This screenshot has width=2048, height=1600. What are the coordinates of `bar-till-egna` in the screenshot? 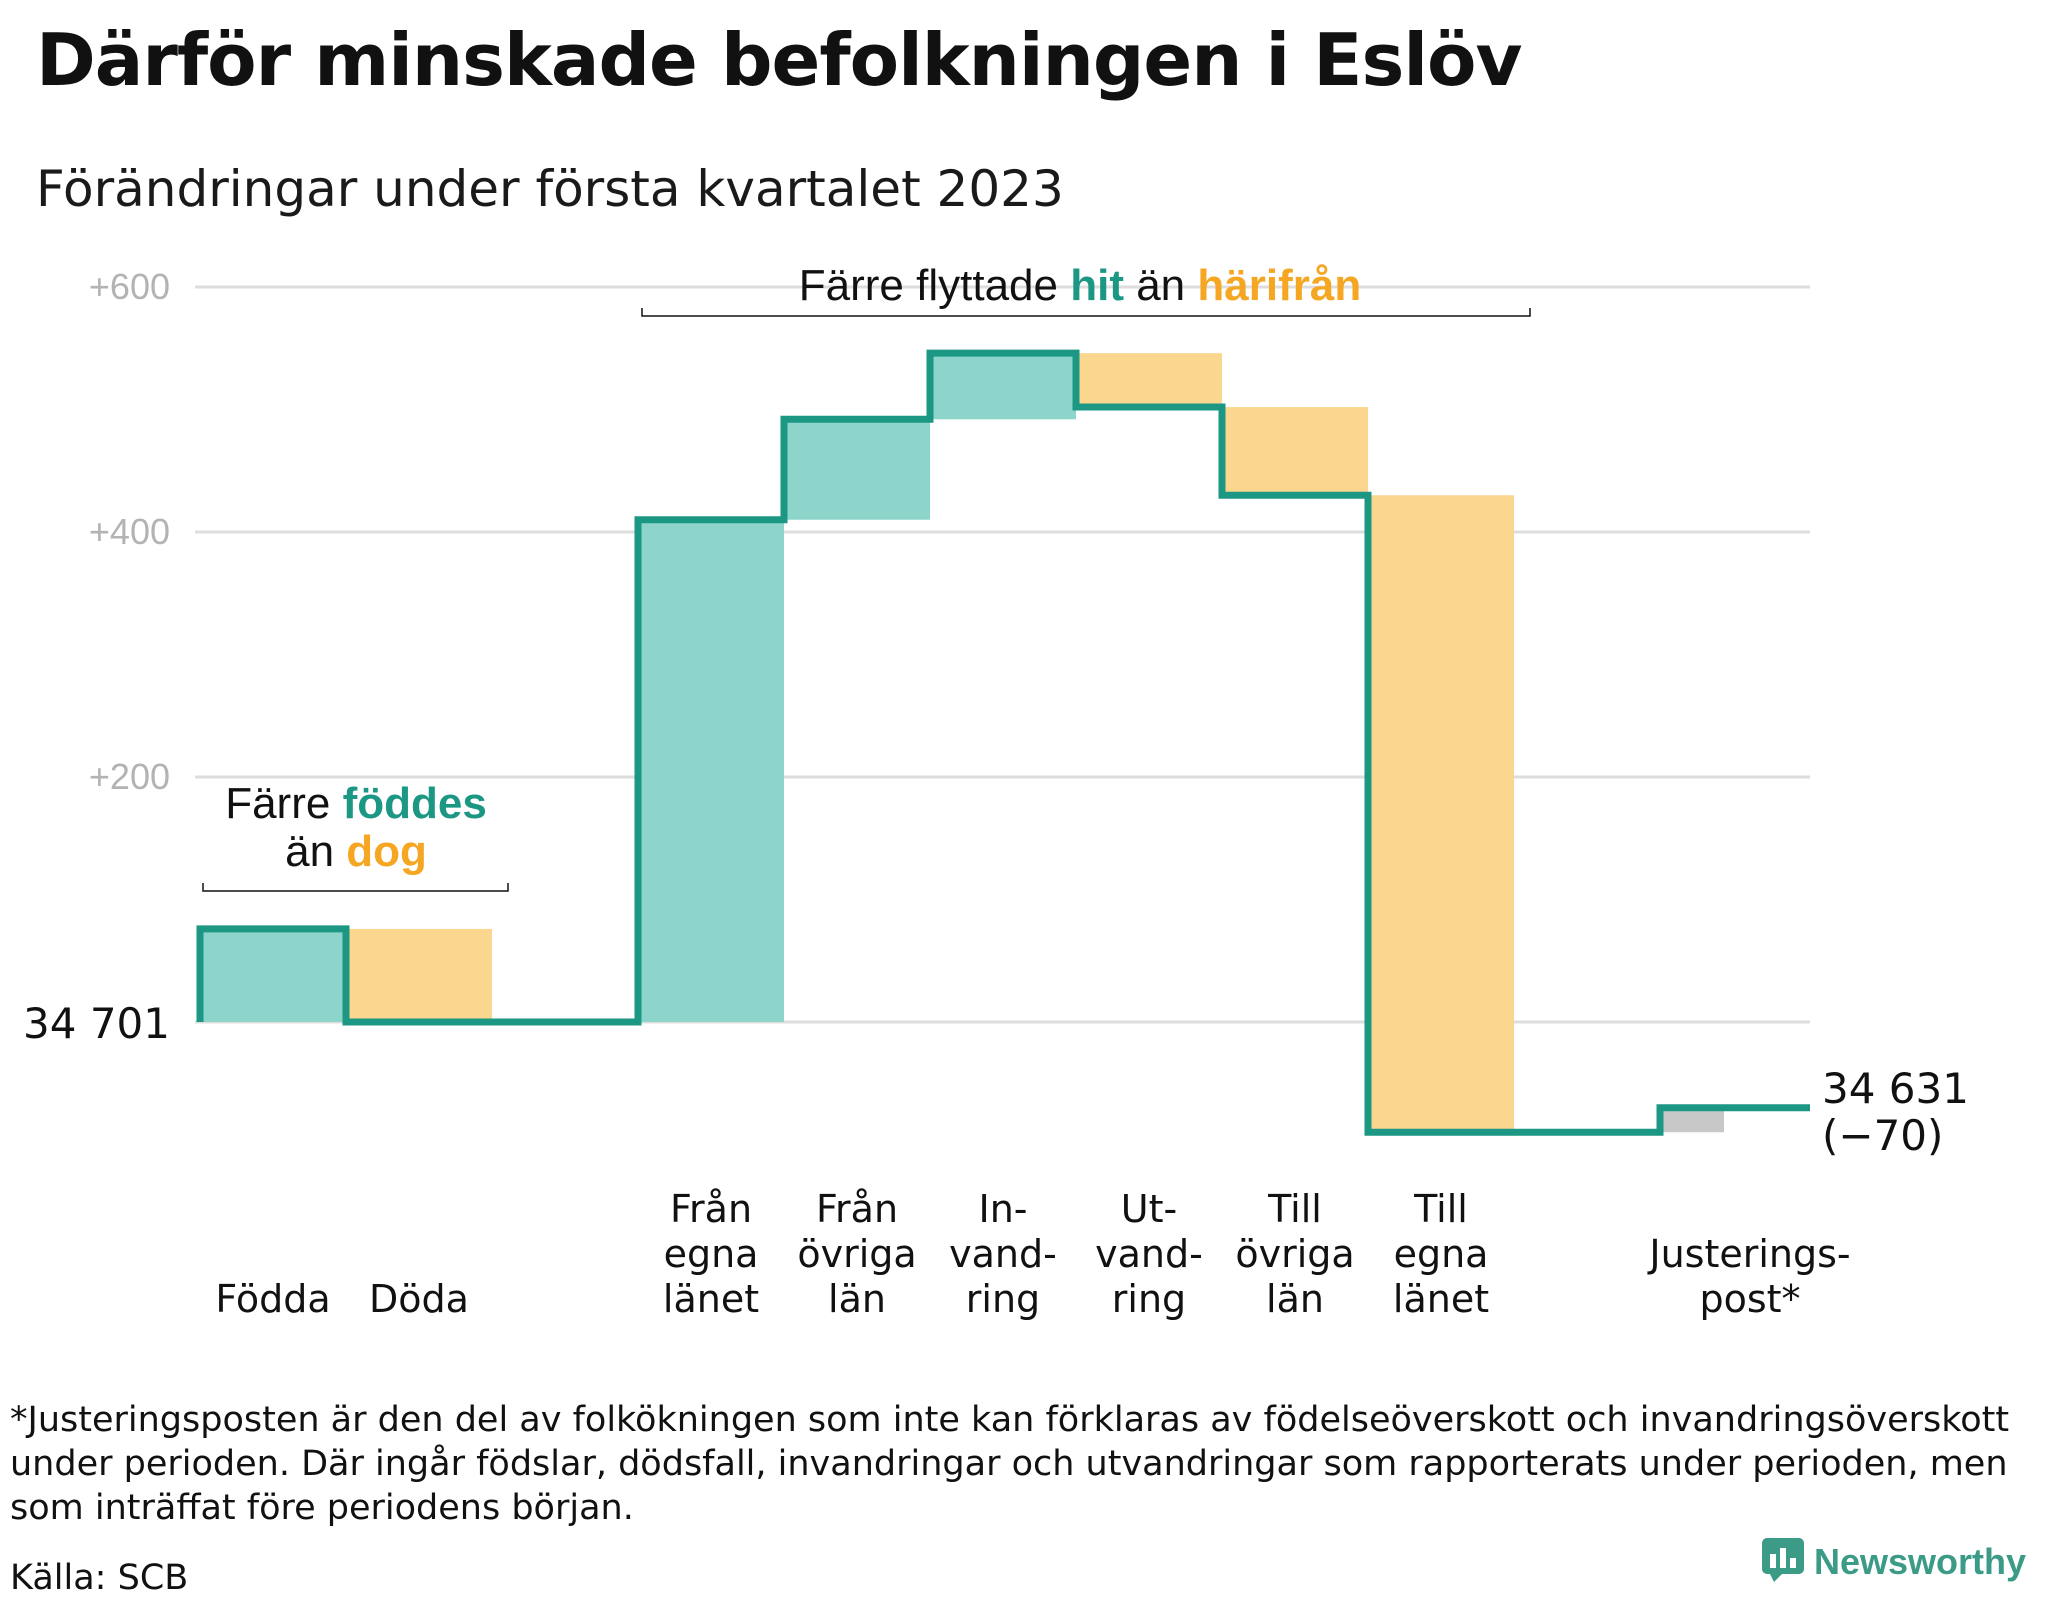 It's located at (1441, 814).